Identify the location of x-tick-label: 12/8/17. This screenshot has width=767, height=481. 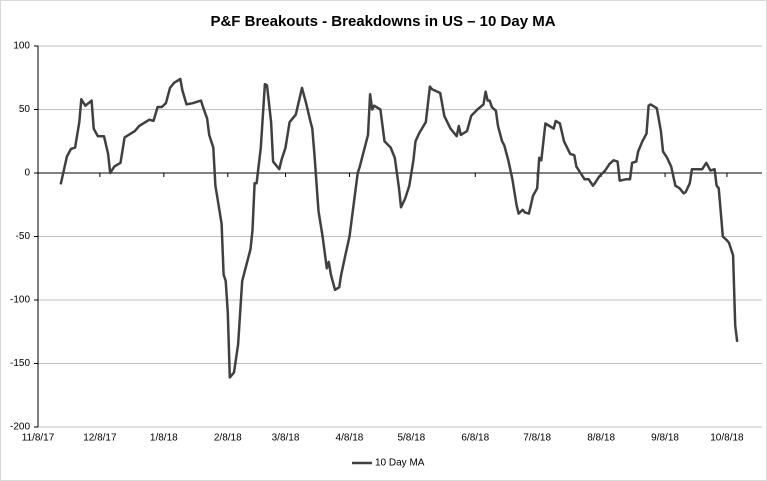
(100, 438).